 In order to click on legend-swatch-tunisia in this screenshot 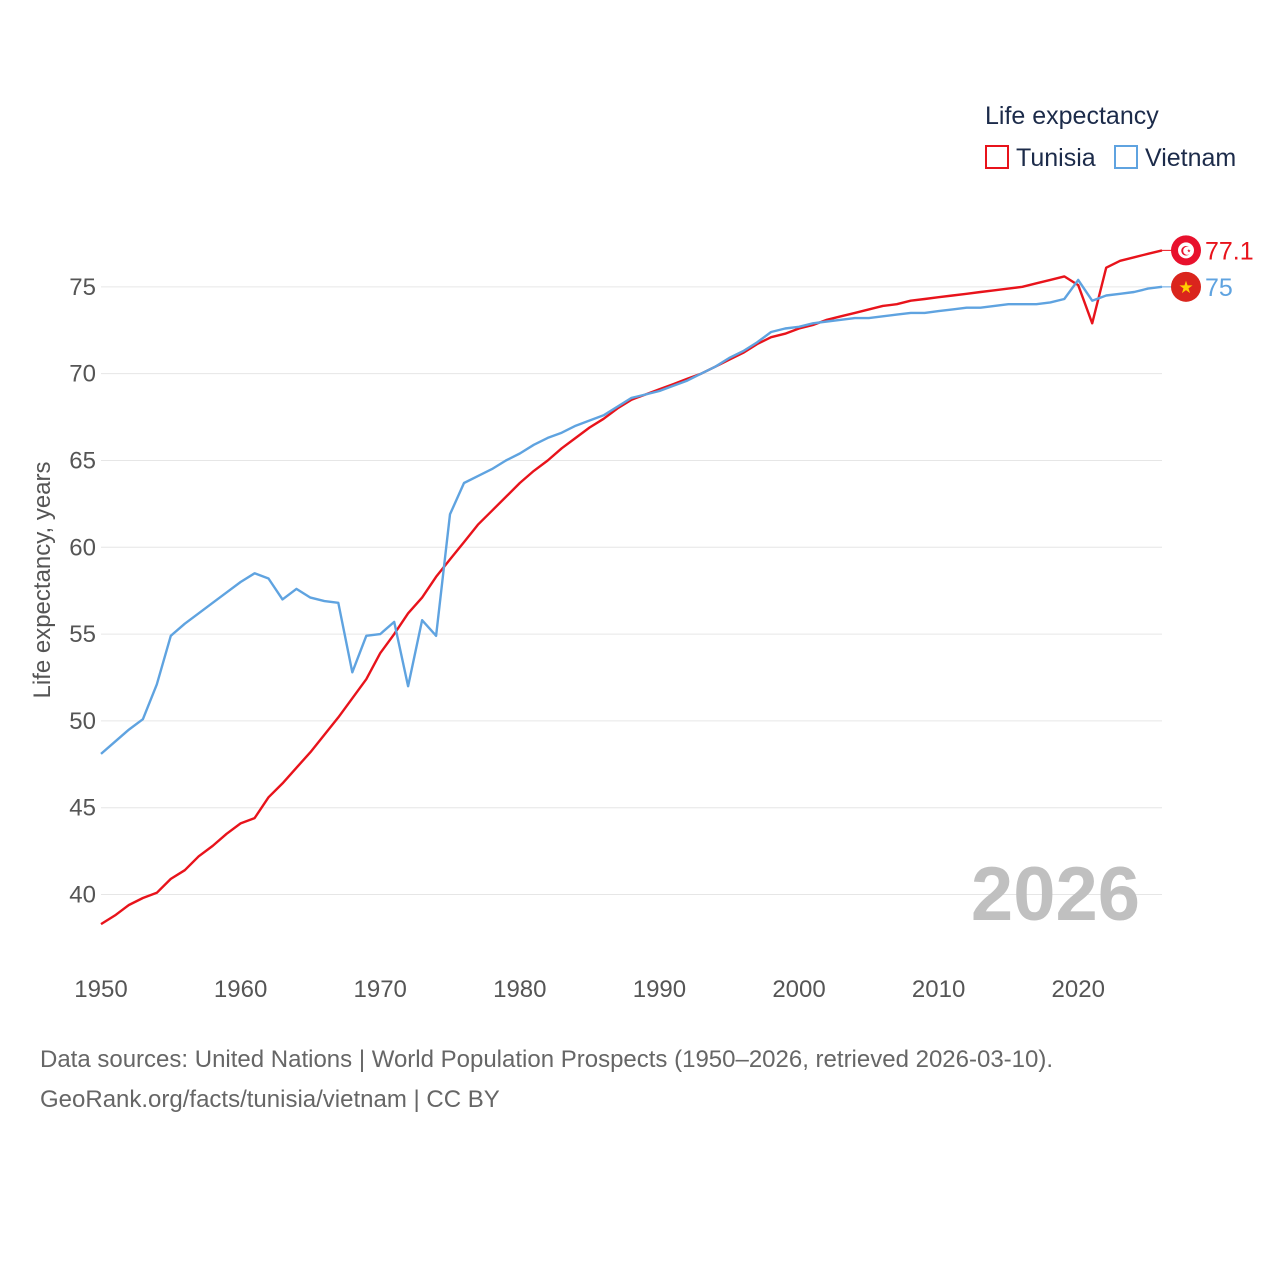, I will do `click(997, 157)`.